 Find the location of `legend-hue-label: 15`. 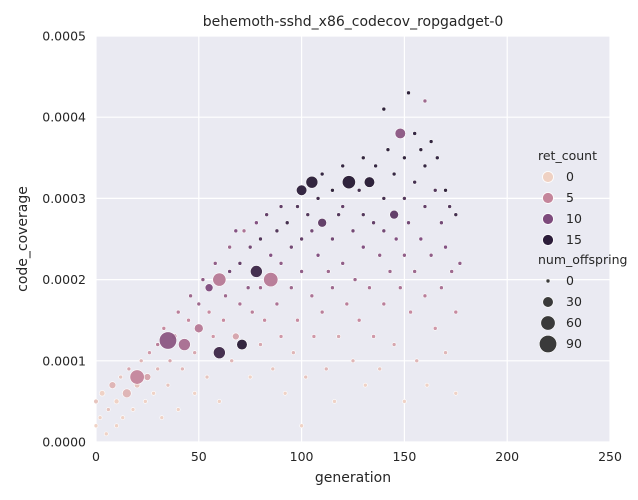

legend-hue-label: 15 is located at coordinates (574, 239).